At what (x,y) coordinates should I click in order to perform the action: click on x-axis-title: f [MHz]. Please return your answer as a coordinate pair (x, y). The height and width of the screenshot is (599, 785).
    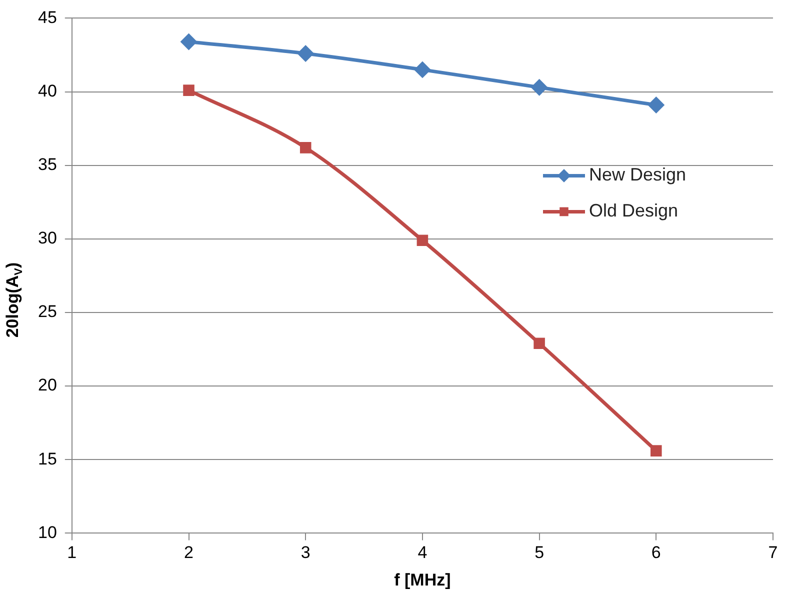
    Looking at the image, I should click on (422, 580).